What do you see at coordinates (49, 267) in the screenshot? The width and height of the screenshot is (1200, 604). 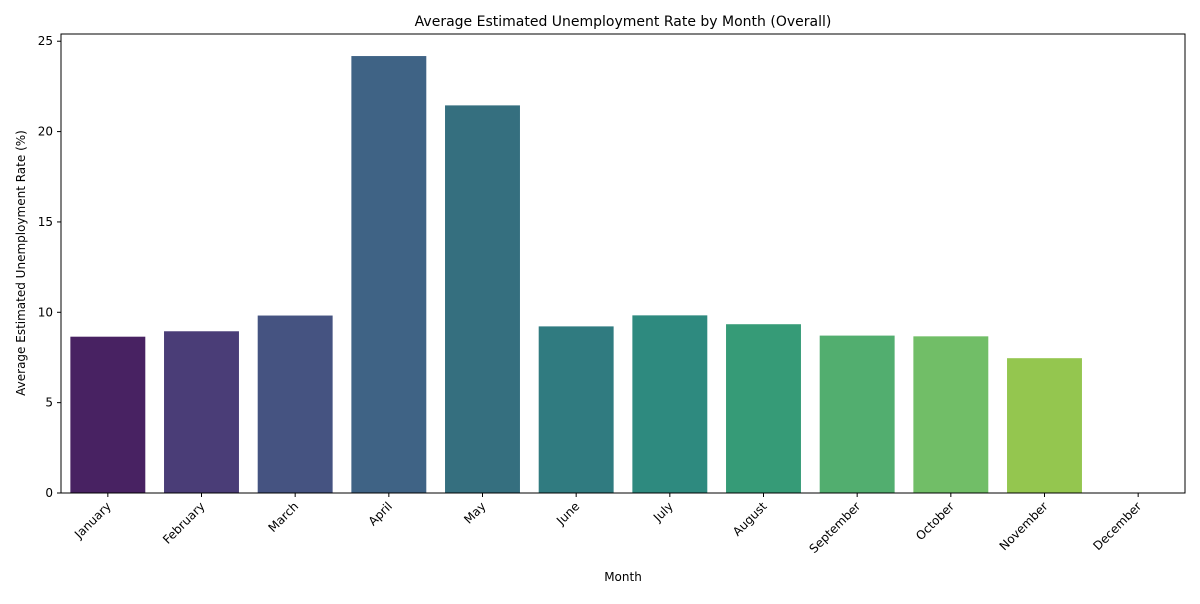 I see `y-axis: 0 5 10 15 20 25` at bounding box center [49, 267].